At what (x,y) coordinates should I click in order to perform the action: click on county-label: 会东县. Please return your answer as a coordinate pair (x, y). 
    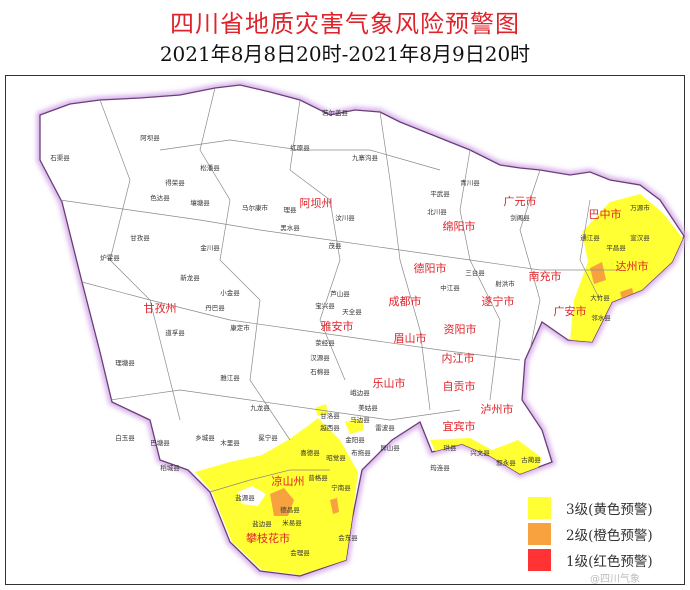
    Looking at the image, I should click on (348, 537).